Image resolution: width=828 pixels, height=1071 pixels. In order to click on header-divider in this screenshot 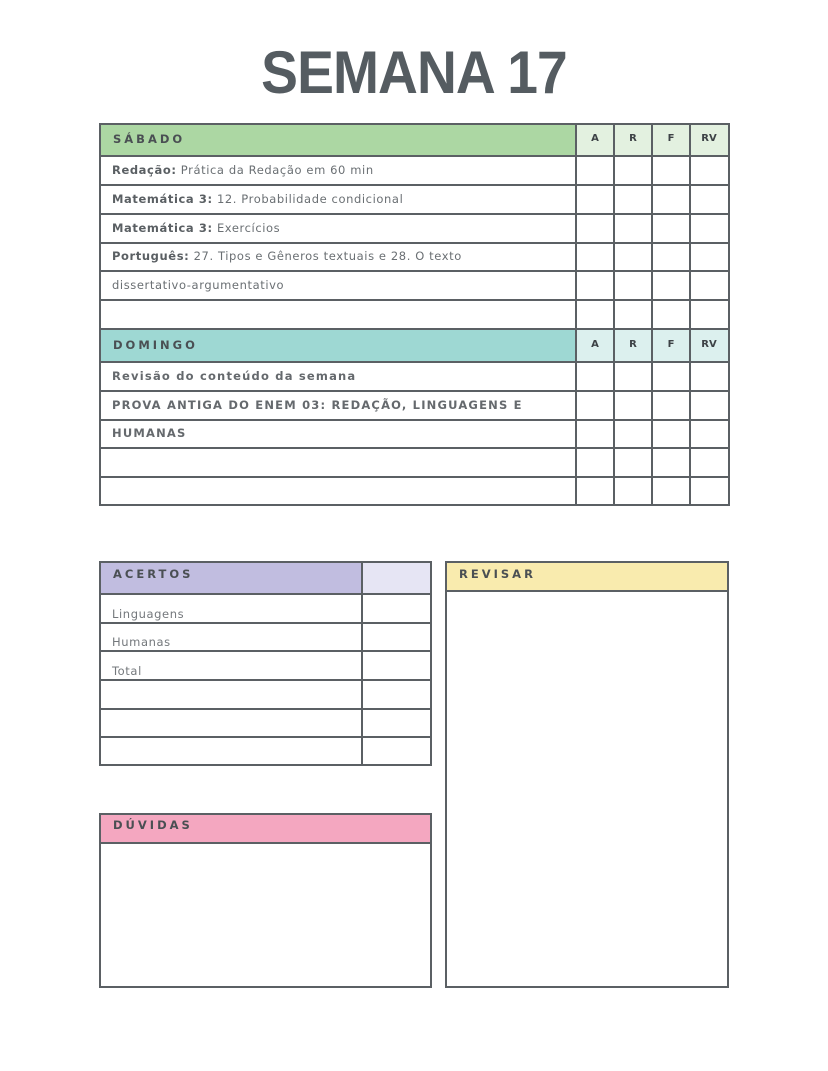, I will do `click(265, 843)`.